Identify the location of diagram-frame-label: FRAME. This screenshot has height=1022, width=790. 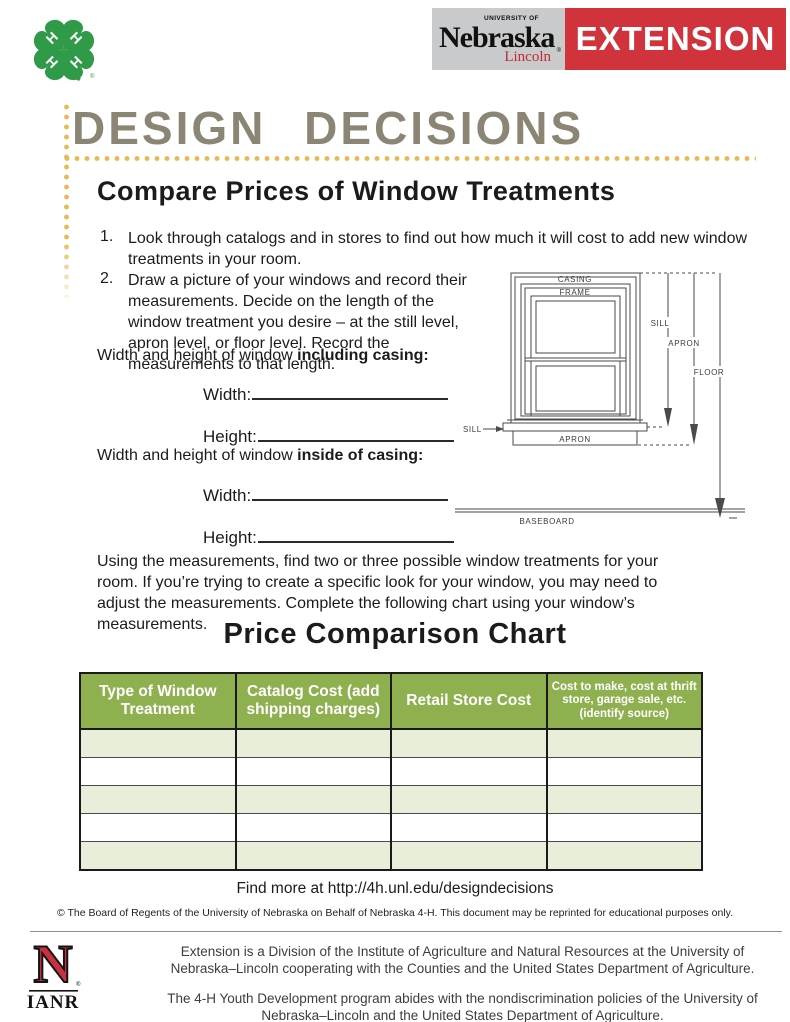
(575, 292).